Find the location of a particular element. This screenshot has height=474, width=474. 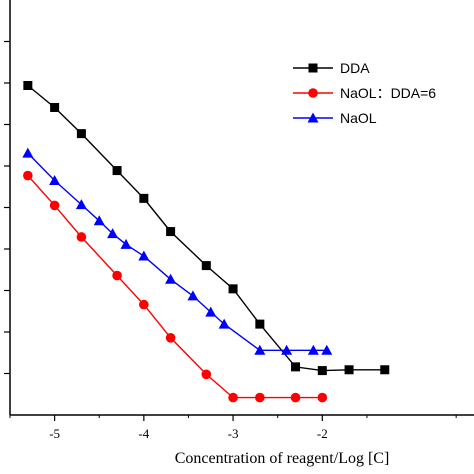

legend-label: DDA is located at coordinates (355, 68).